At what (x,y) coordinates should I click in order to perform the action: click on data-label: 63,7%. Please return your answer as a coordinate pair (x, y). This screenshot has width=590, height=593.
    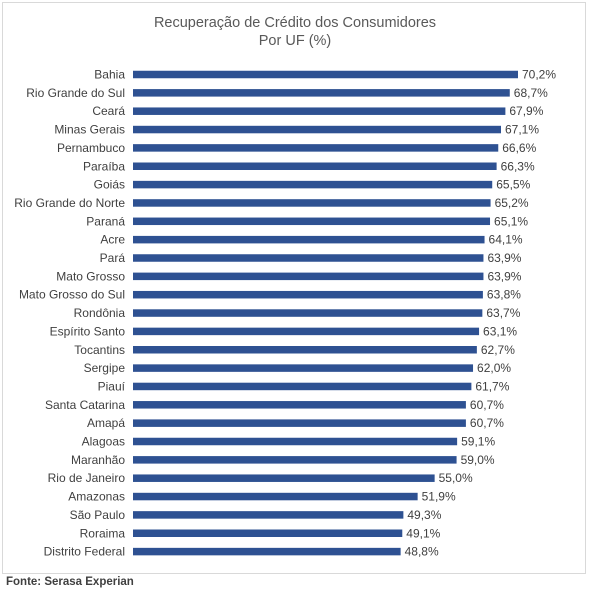
    Looking at the image, I should click on (503, 313).